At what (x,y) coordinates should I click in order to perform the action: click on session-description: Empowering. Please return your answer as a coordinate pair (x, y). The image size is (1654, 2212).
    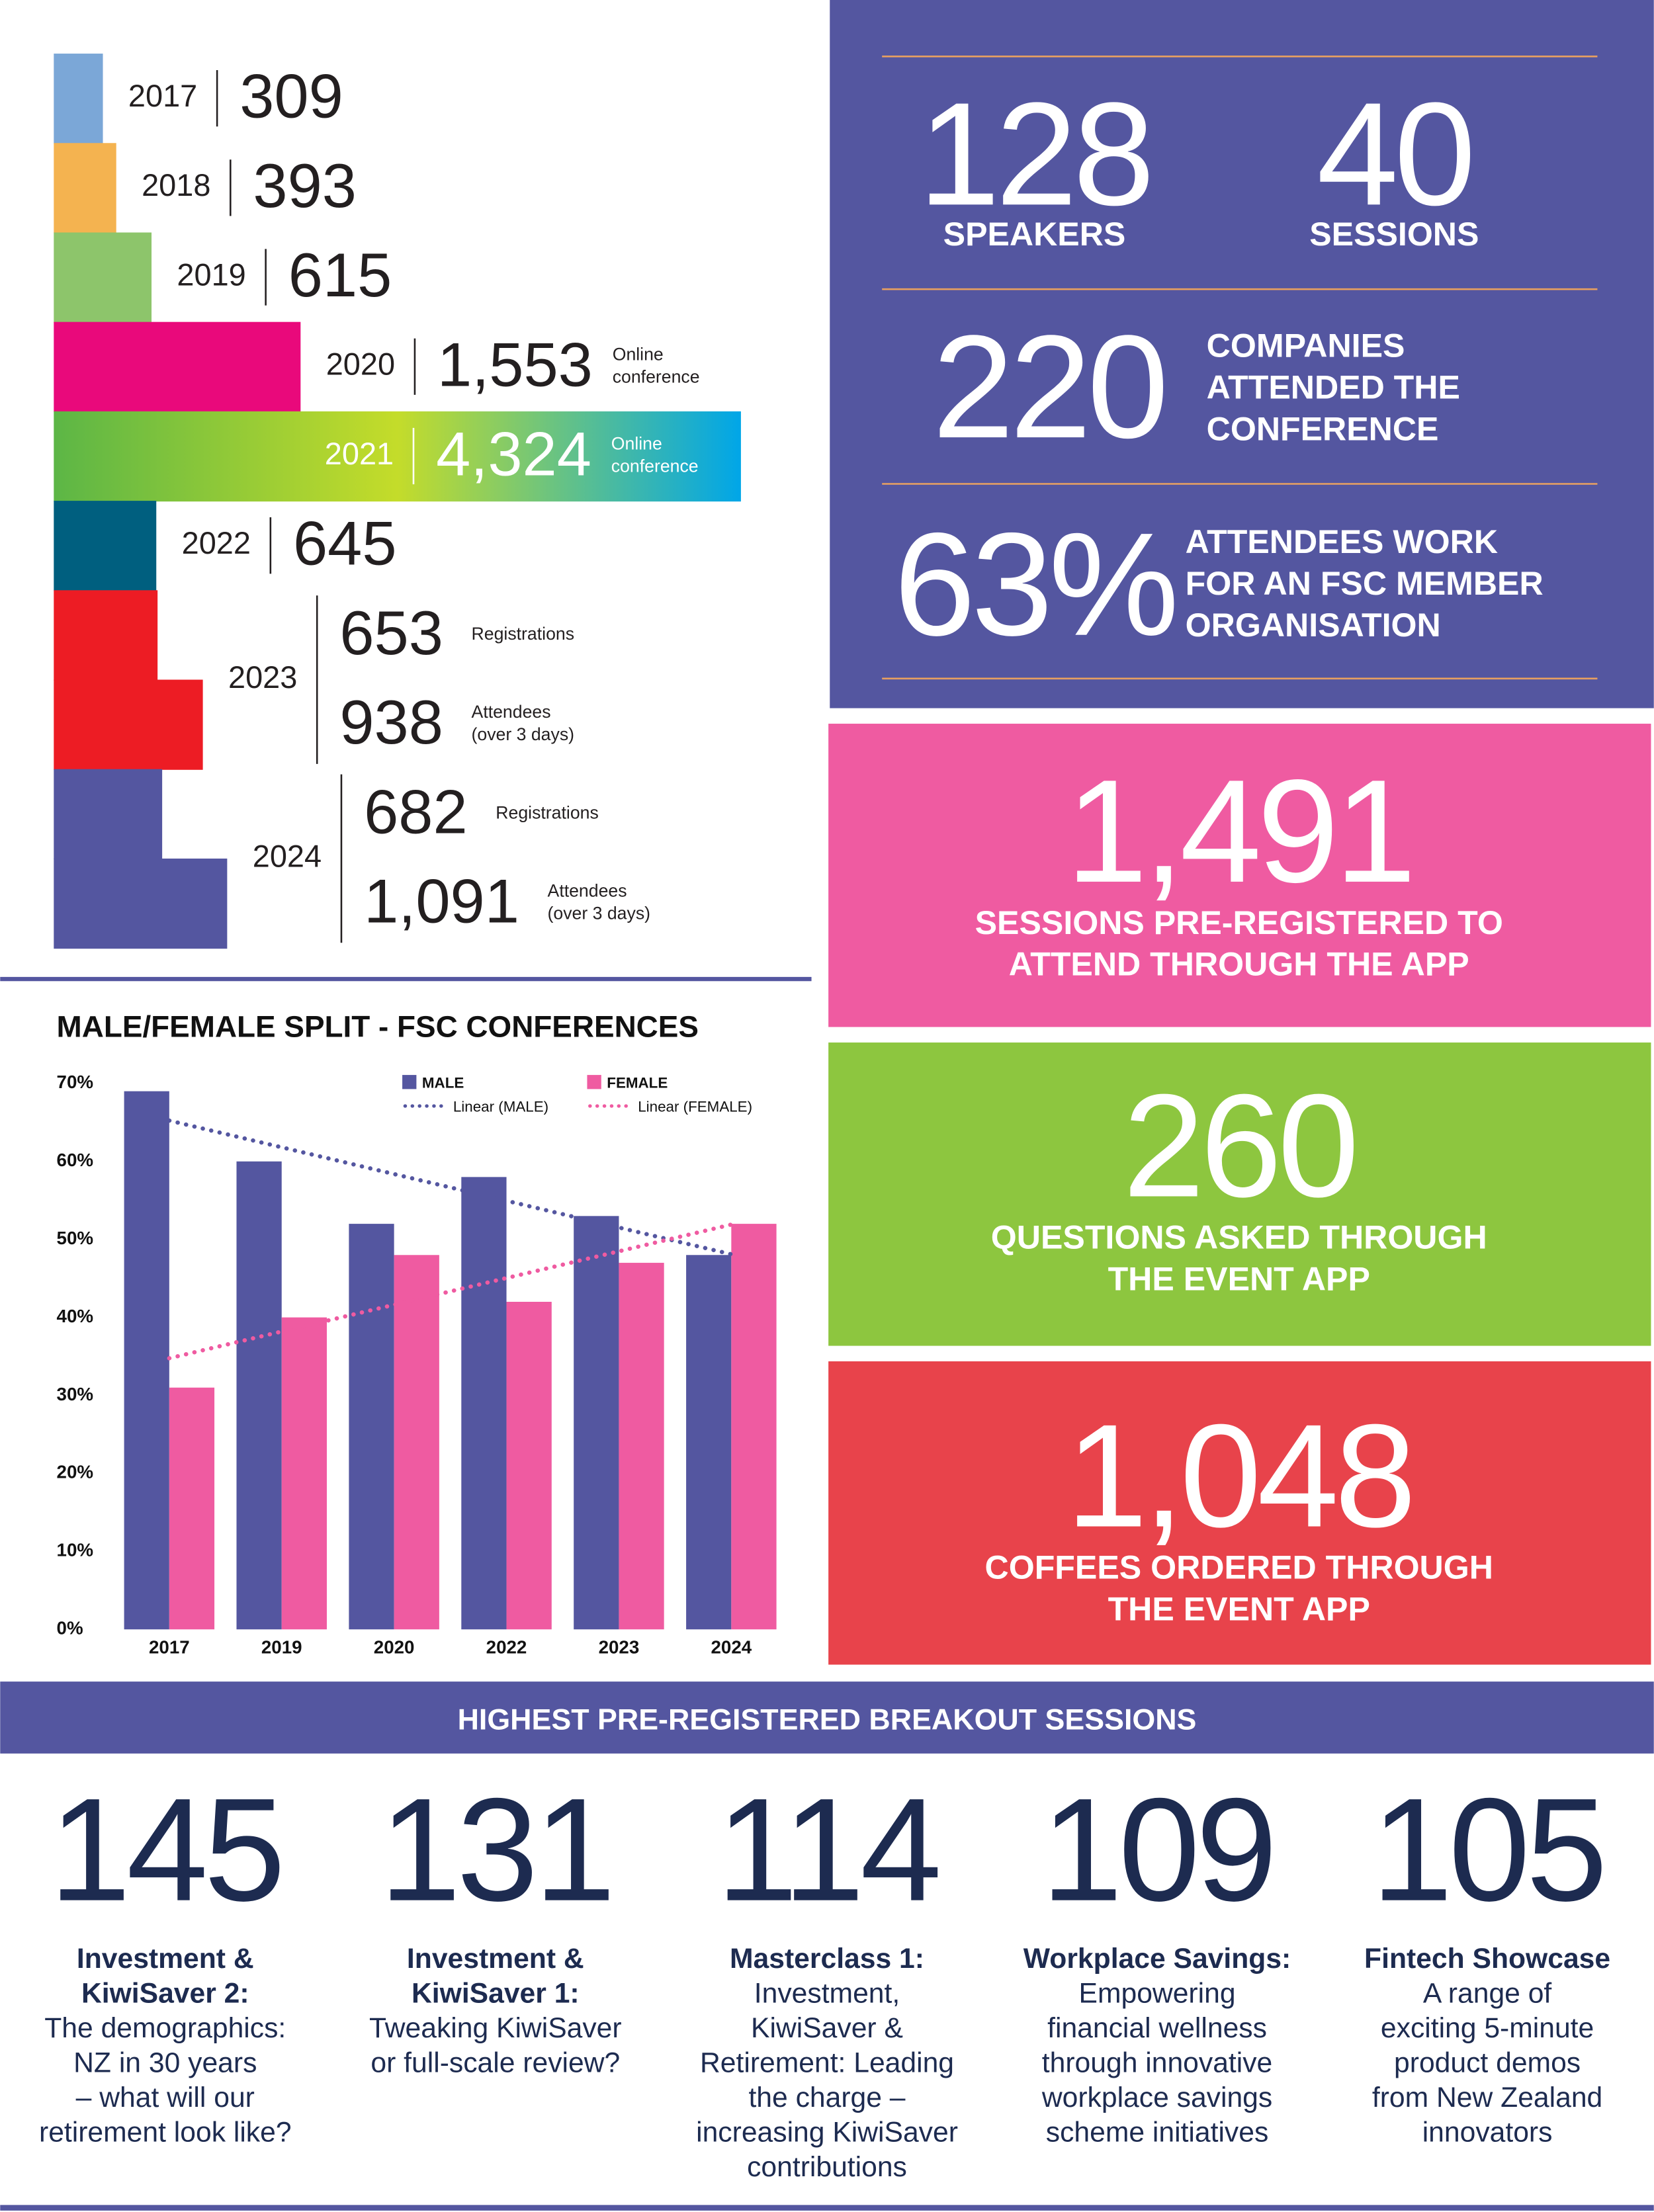
    Looking at the image, I should click on (1157, 1994).